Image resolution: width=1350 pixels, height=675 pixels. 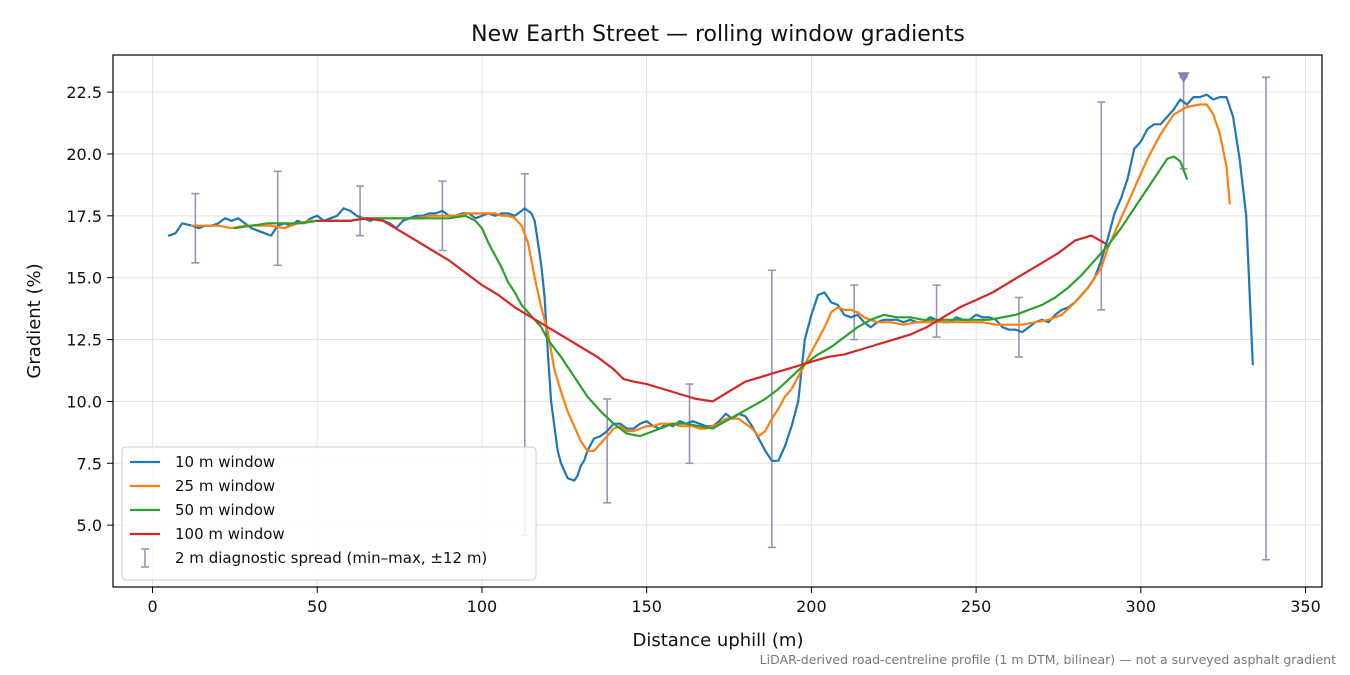 I want to click on legend-entry: 10 m window, so click(x=202, y=462).